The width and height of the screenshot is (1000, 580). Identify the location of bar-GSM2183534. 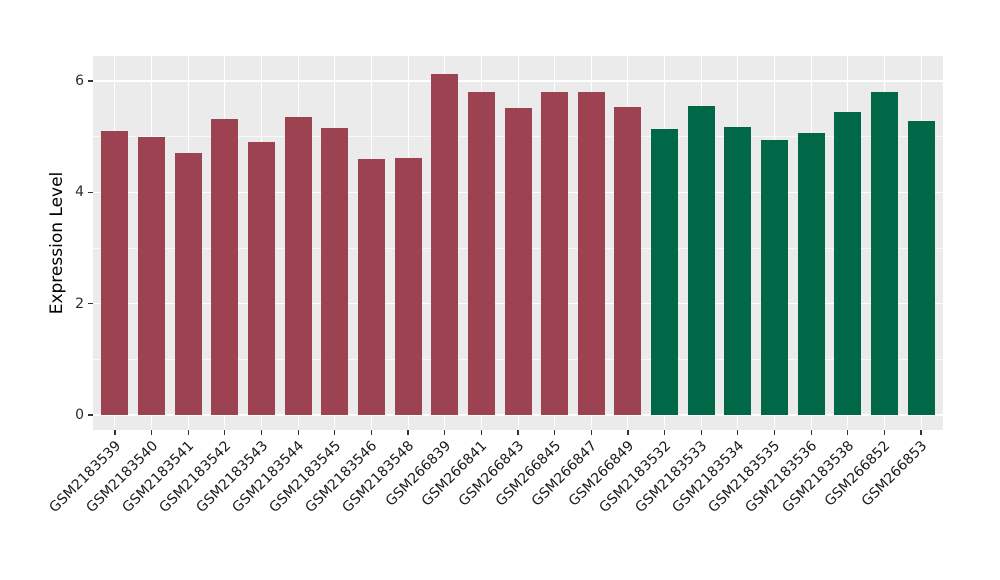
(738, 271).